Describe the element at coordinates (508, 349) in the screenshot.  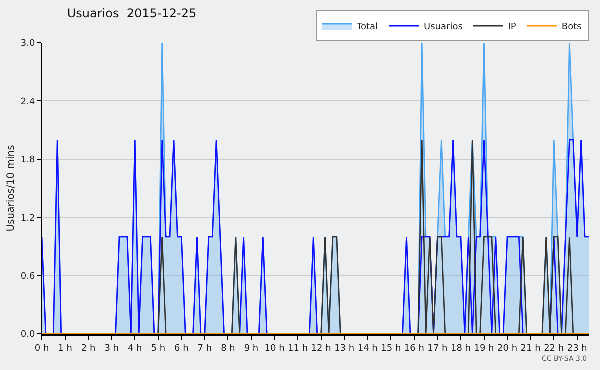
I see `x-tick-label: 20 h` at that location.